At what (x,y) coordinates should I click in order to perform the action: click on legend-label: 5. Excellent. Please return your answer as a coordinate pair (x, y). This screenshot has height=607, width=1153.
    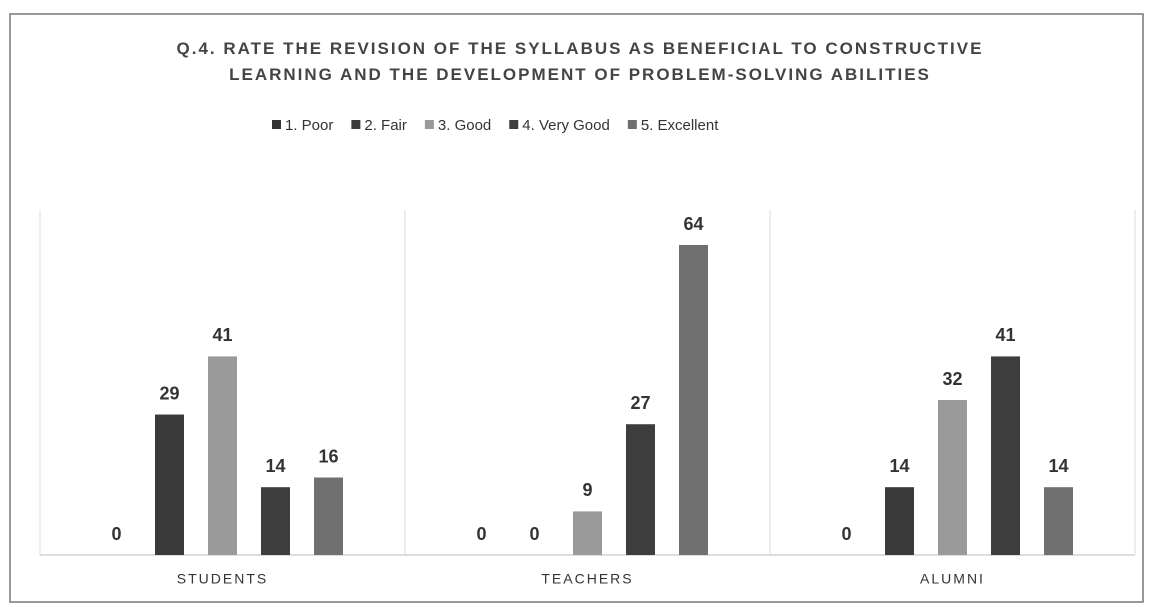
    Looking at the image, I should click on (680, 125).